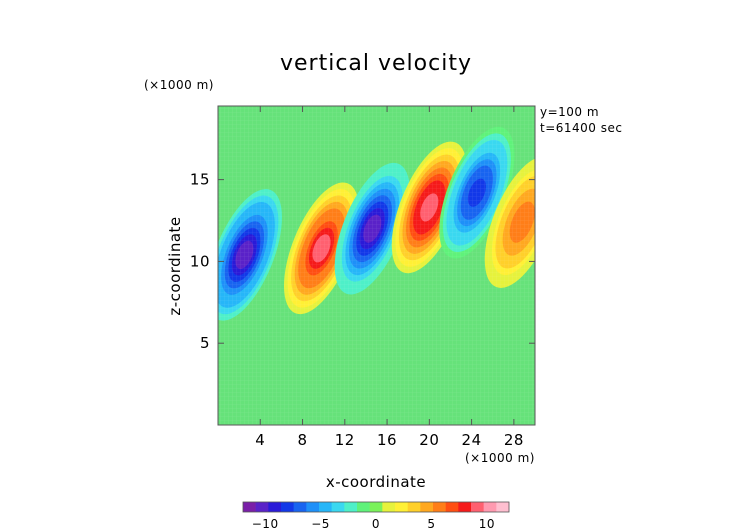  Describe the element at coordinates (569, 112) in the screenshot. I see `annotation-y: y=100 m` at that location.